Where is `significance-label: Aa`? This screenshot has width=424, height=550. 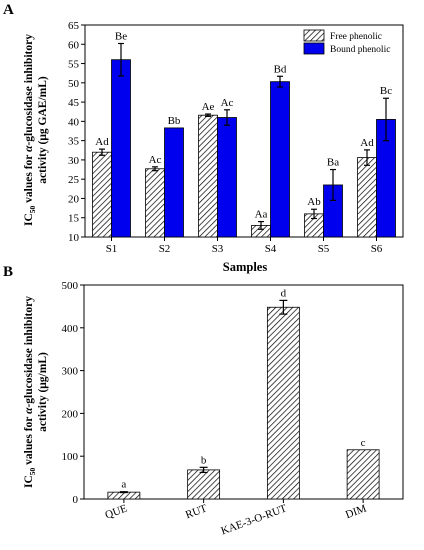 significance-label: Aa is located at coordinates (261, 215).